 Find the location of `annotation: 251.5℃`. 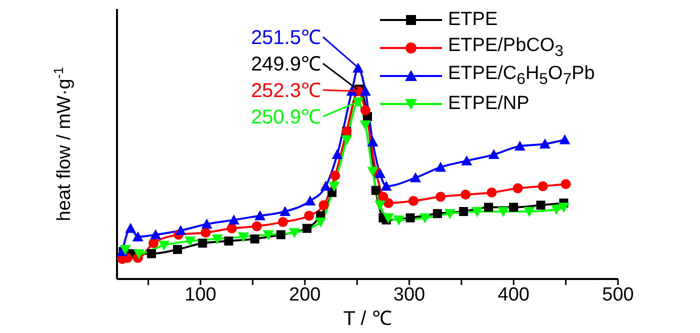

annotation: 251.5℃ is located at coordinates (285, 38).